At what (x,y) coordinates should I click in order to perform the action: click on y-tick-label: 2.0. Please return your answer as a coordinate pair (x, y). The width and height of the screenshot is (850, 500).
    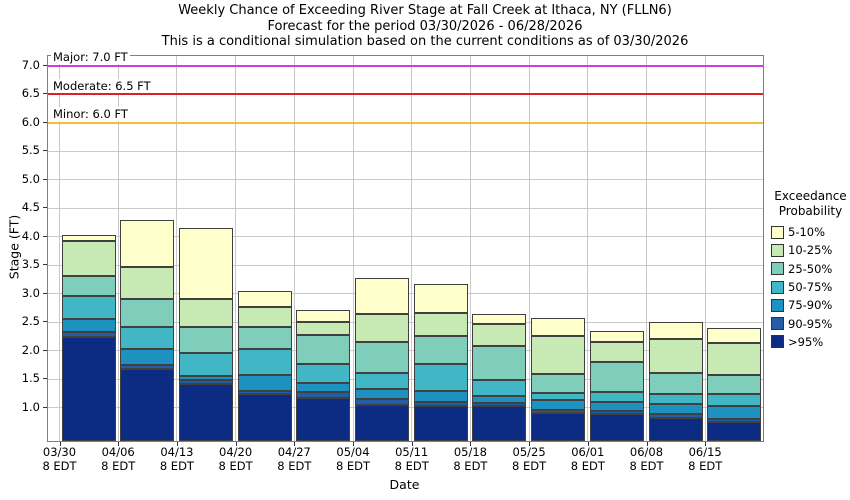
    Looking at the image, I should click on (30, 349).